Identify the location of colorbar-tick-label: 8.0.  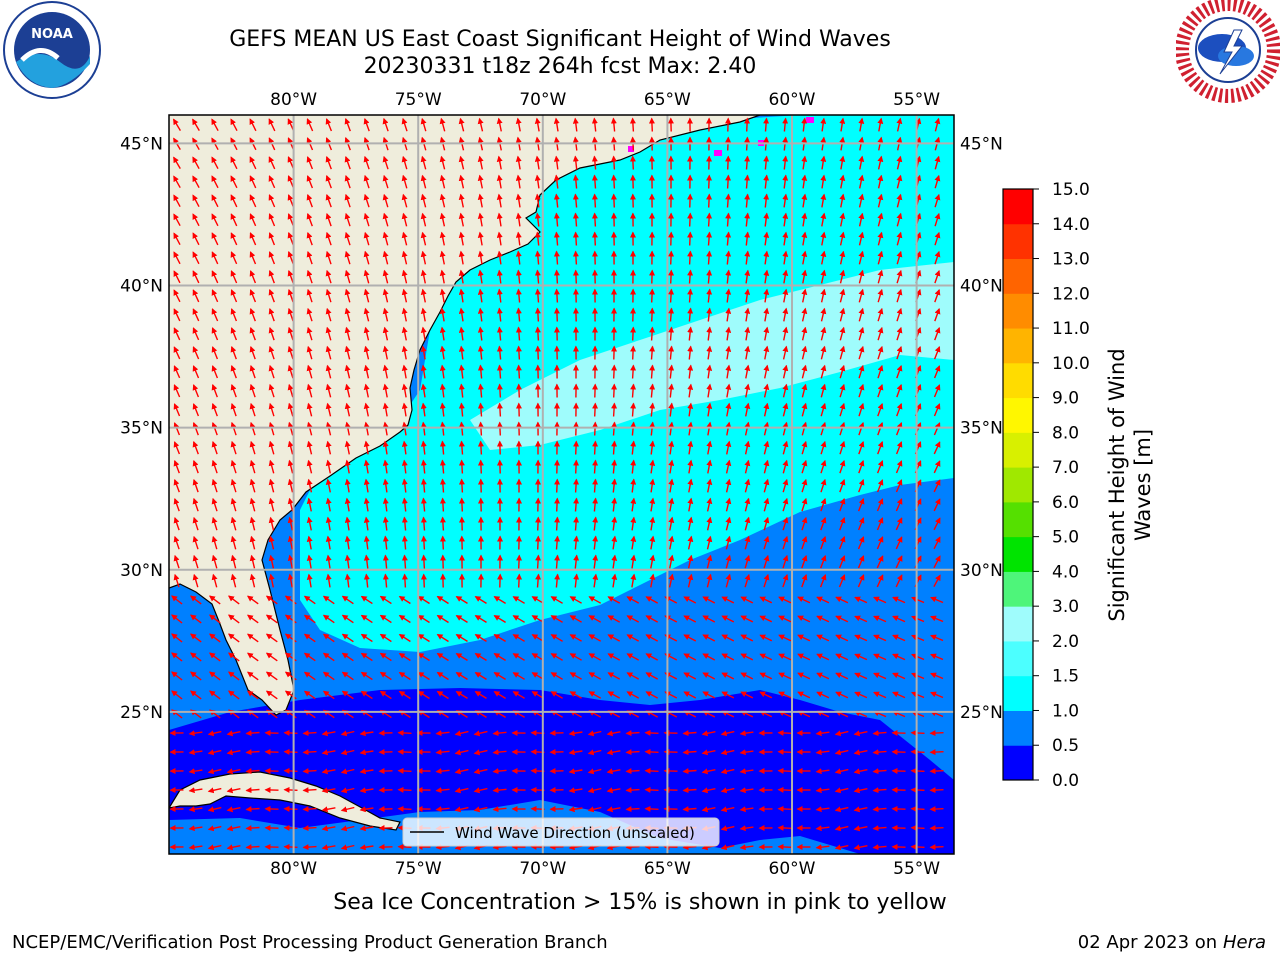
(1065, 433).